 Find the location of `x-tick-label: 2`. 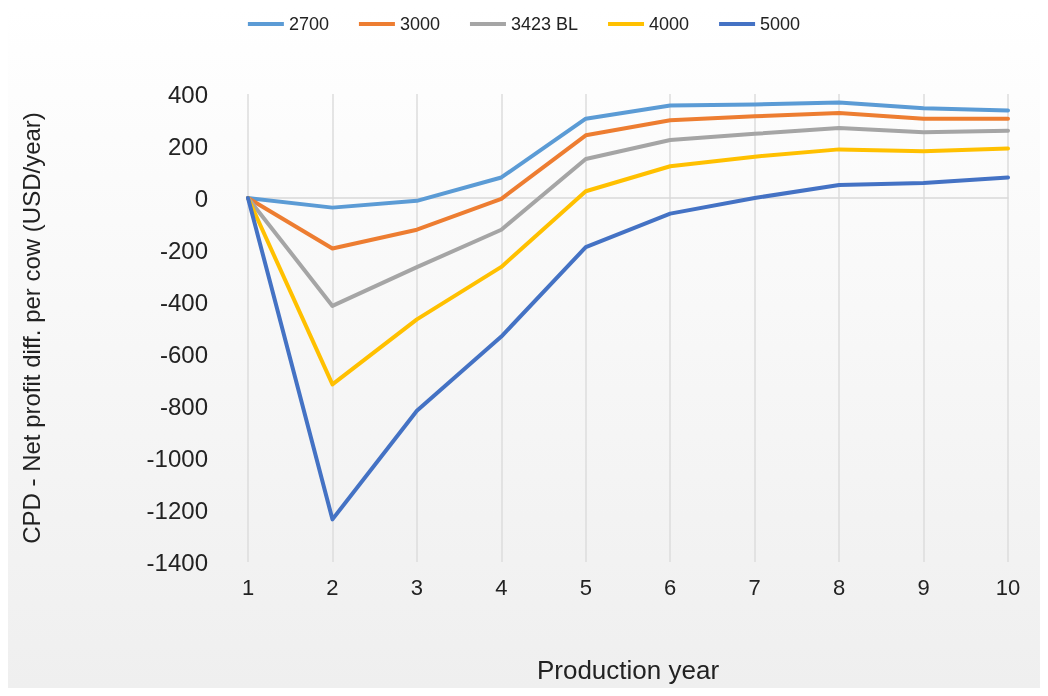

x-tick-label: 2 is located at coordinates (332, 587).